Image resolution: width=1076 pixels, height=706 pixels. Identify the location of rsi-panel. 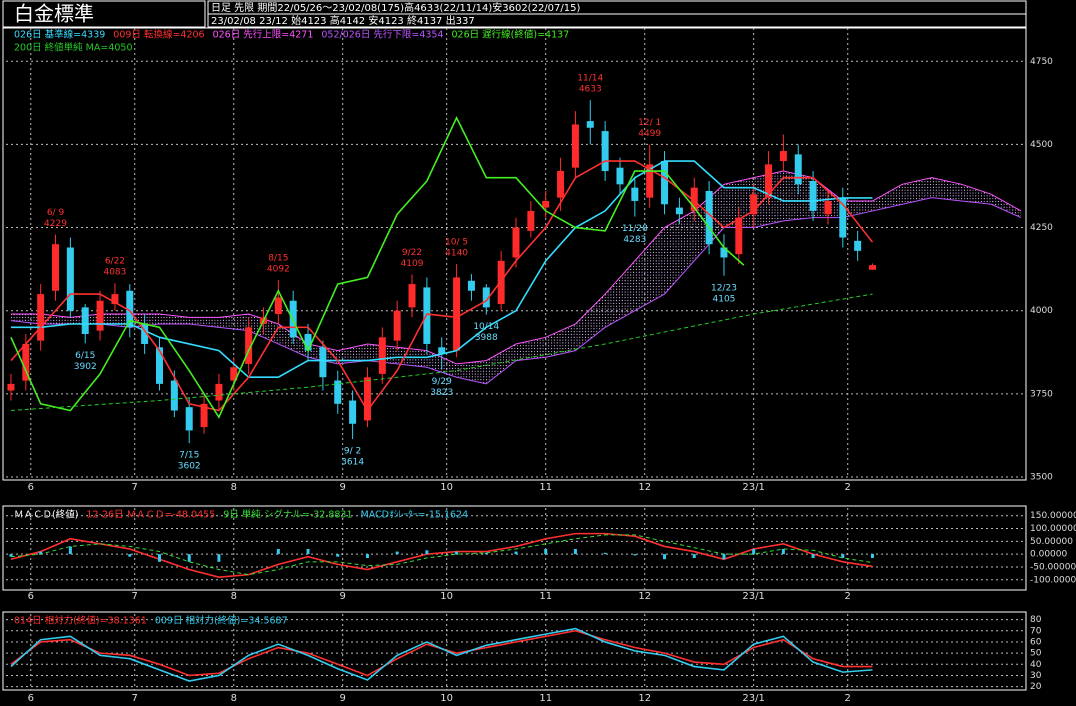
(514, 651).